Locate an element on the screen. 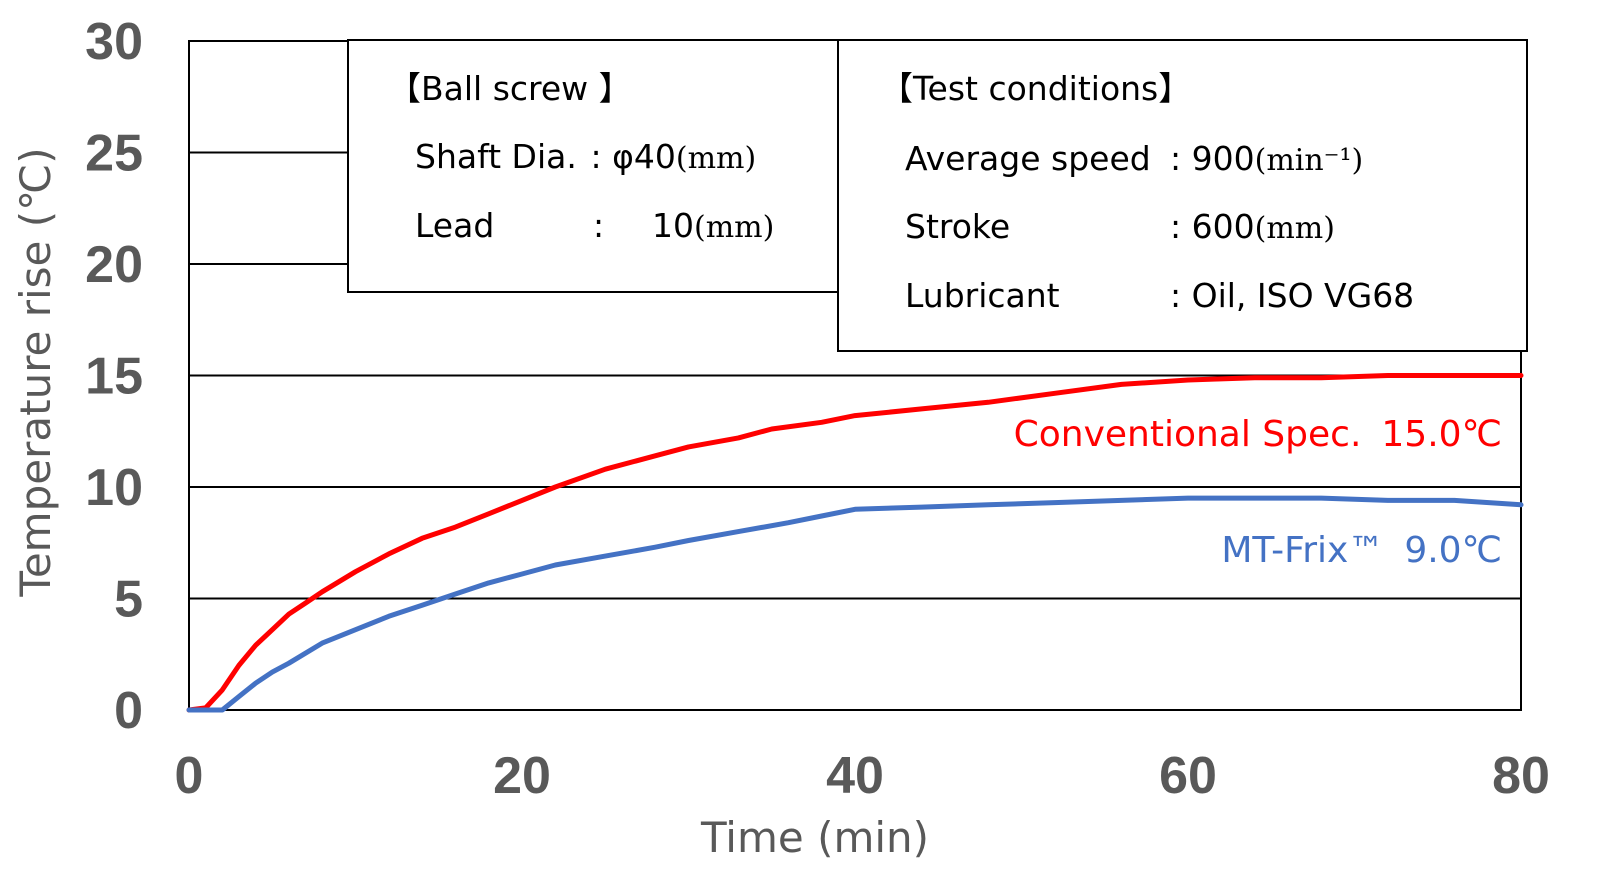 This screenshot has height=887, width=1600. mt-frix-annotation: MT-Frix™ 9.0℃ is located at coordinates (1361, 550).